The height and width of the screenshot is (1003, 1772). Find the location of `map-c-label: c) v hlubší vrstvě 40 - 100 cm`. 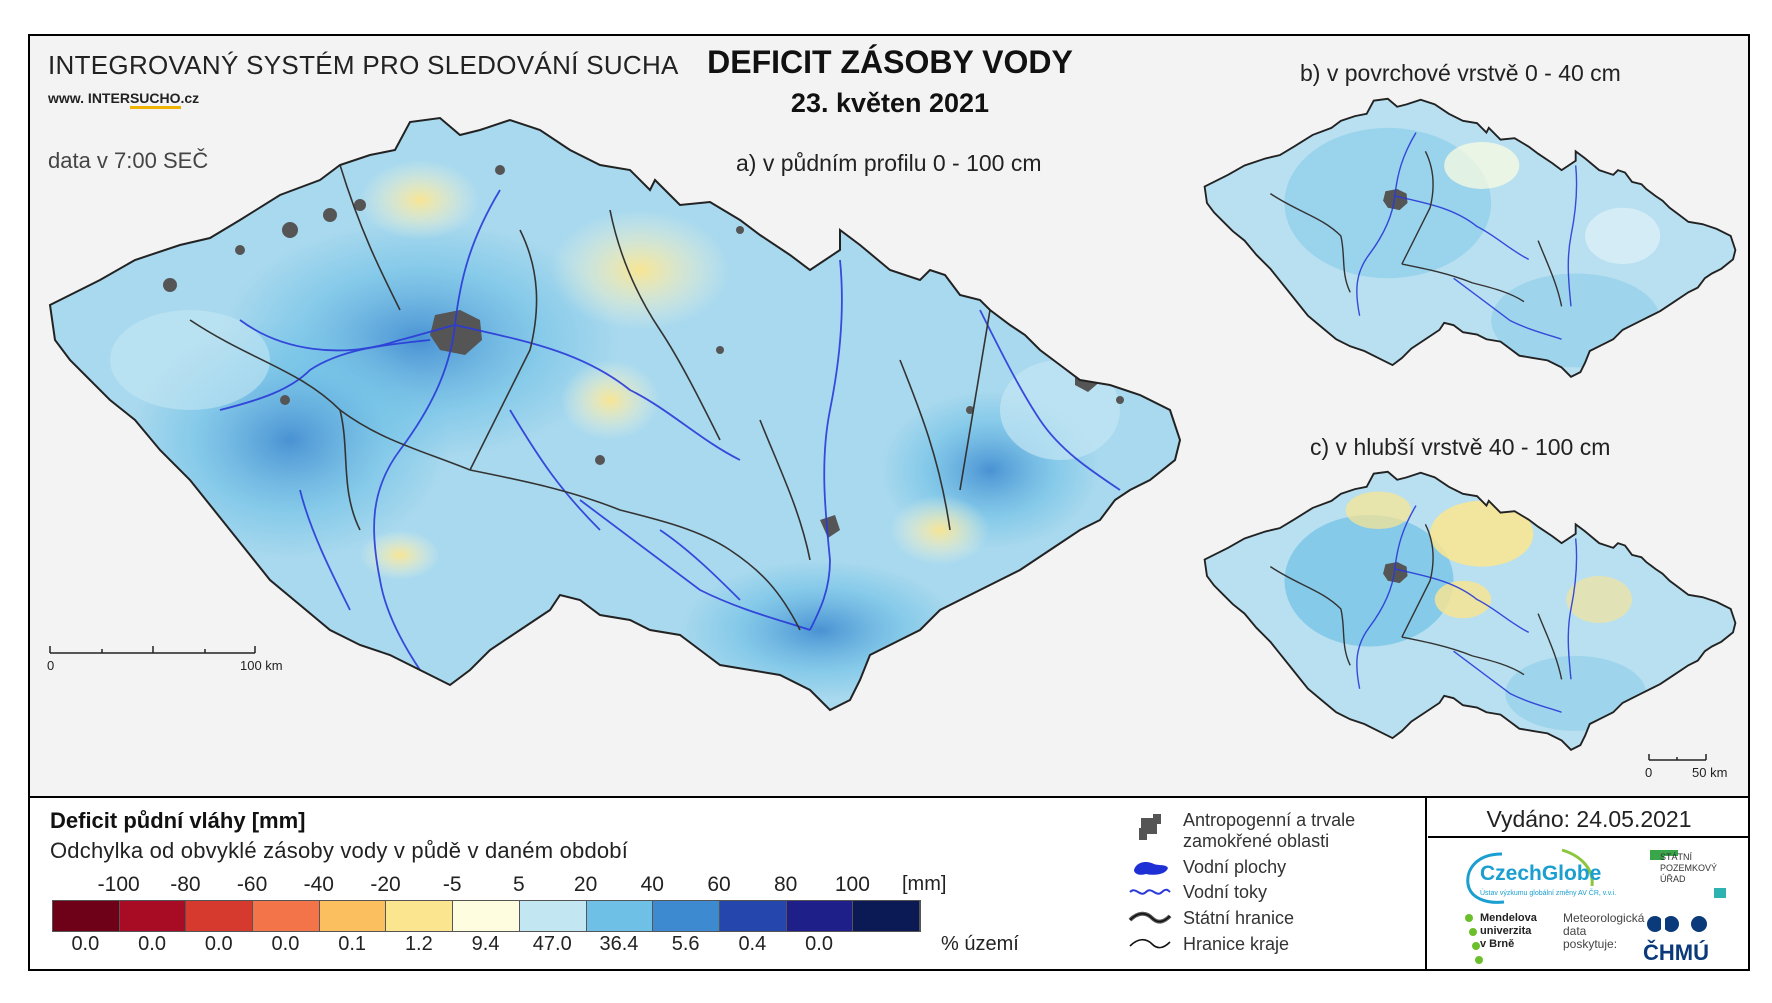

map-c-label: c) v hlubší vrstvě 40 - 100 cm is located at coordinates (1460, 447).